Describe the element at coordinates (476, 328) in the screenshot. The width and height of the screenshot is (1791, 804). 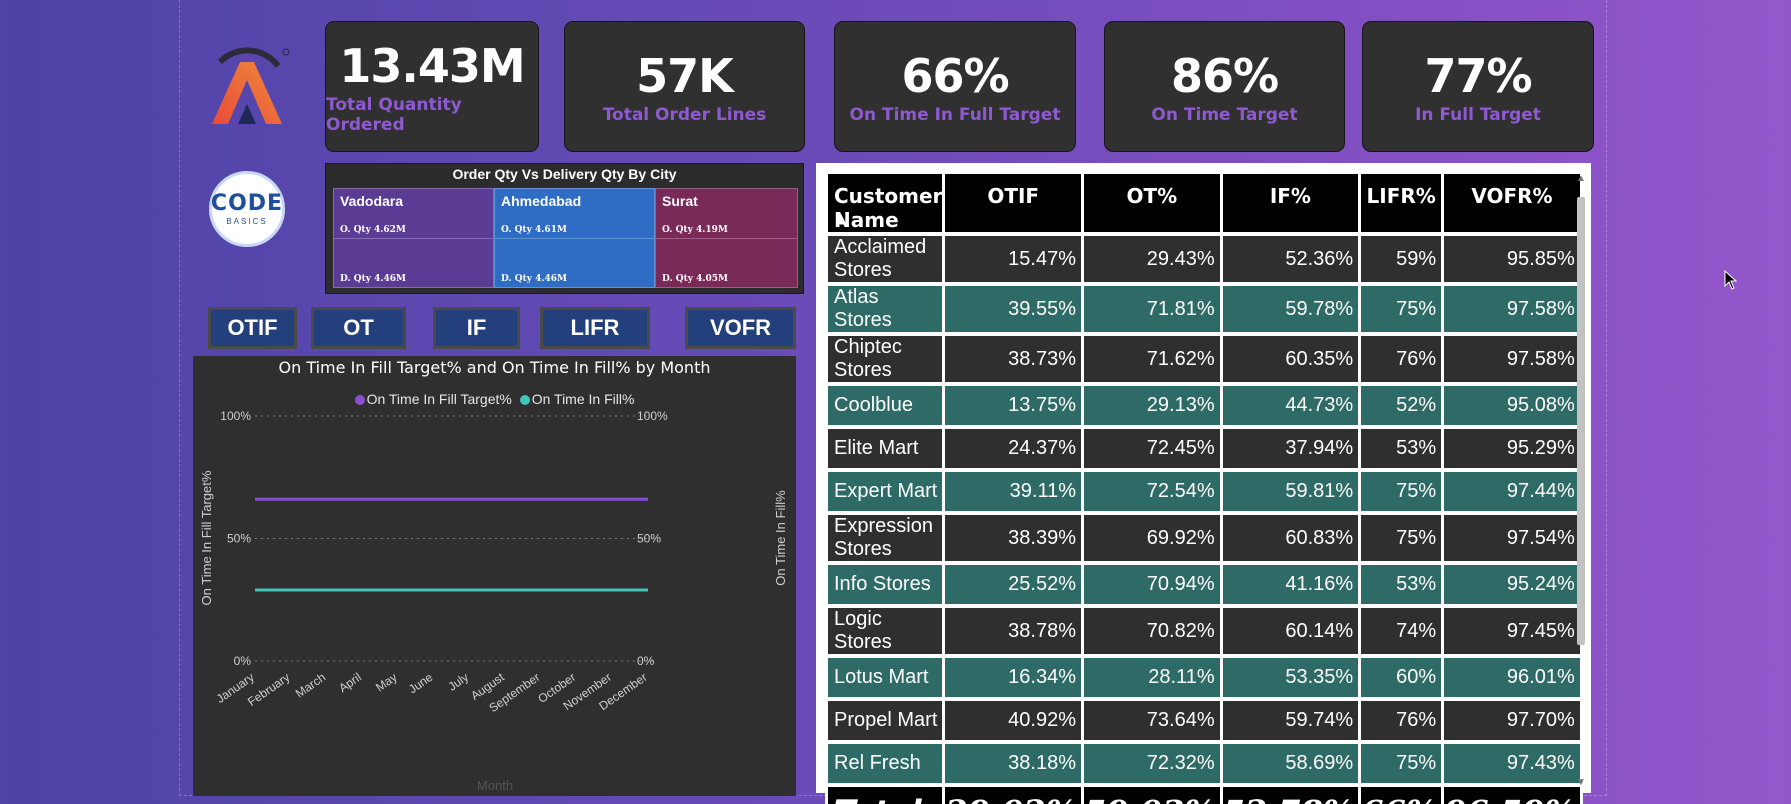
I see `if-button: IF` at that location.